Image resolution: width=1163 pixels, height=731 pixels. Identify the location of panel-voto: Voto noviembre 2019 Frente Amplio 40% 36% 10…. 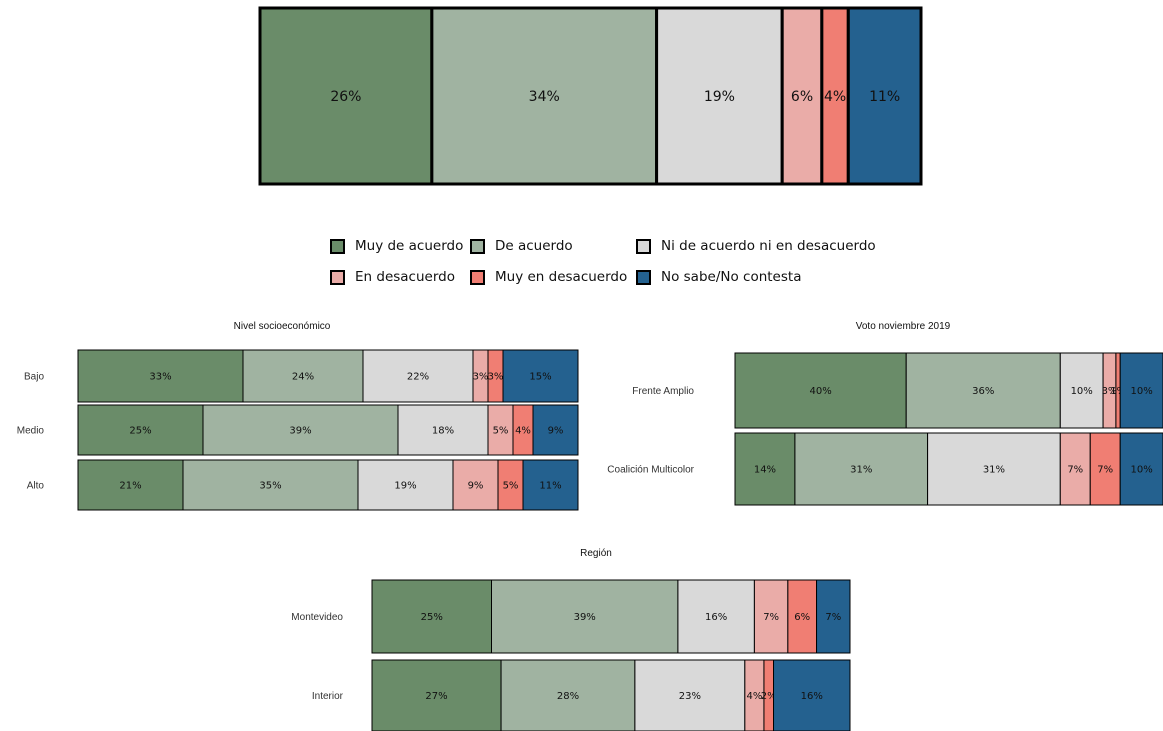
(885, 413).